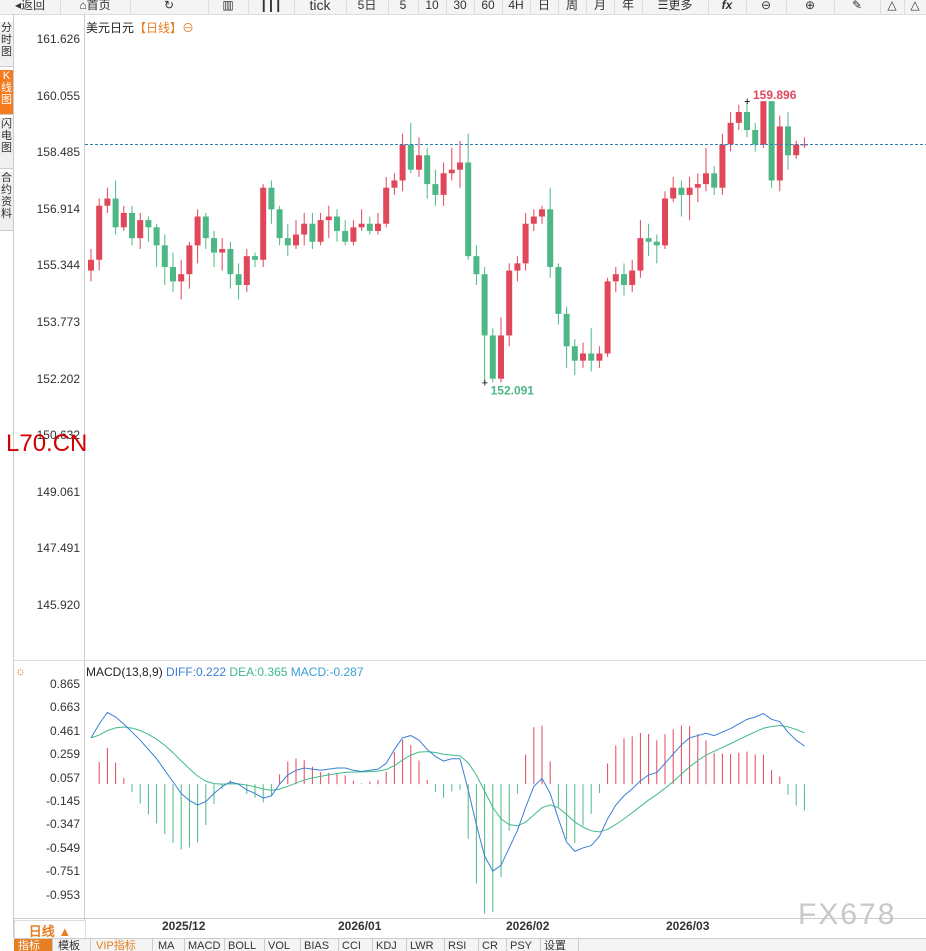 This screenshot has height=951, width=926. Describe the element at coordinates (675, 7) in the screenshot. I see `more-button: ☰更多` at that location.